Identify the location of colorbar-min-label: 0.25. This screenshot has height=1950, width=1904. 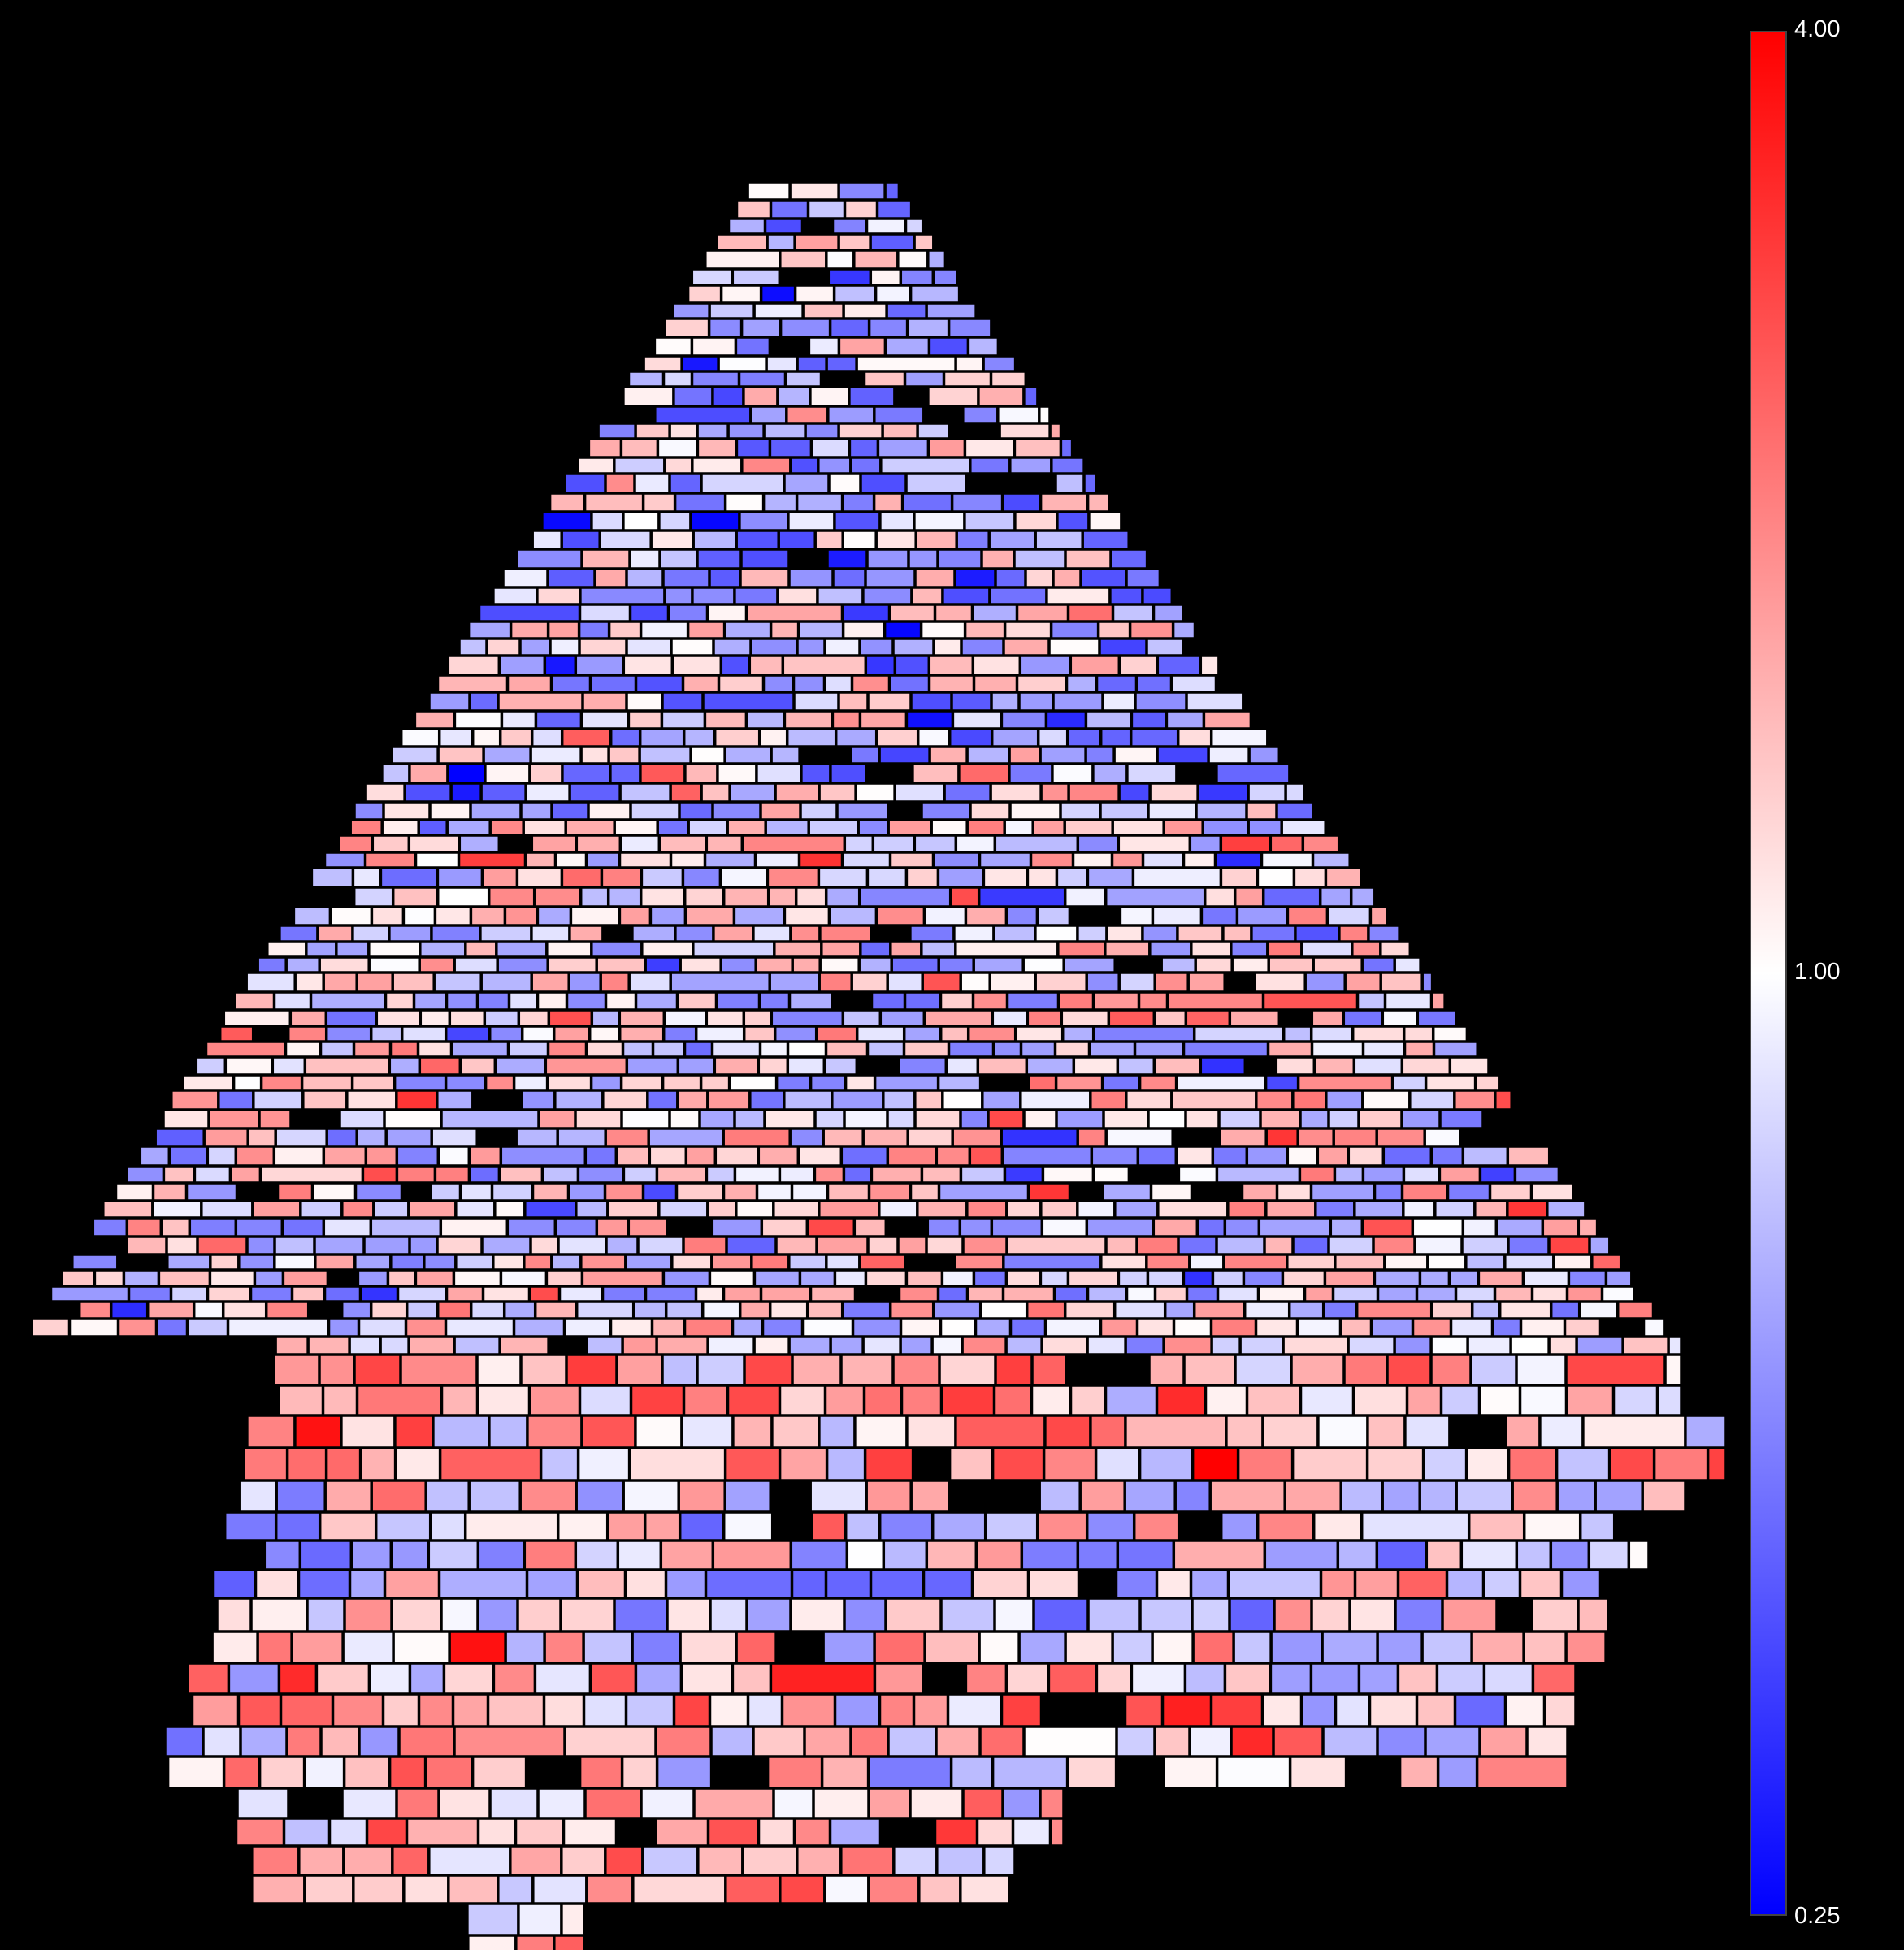
(1818, 1916).